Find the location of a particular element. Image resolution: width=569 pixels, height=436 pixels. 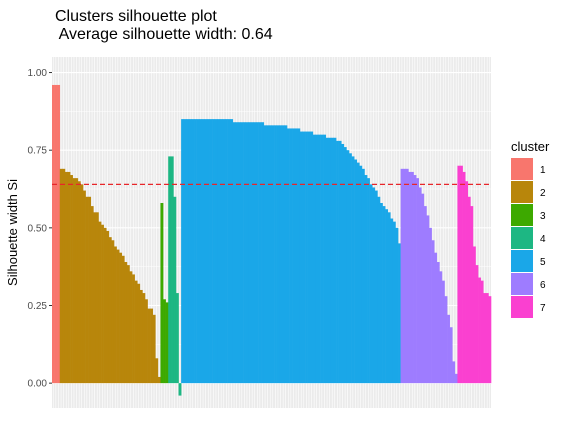

legend-title: cluster is located at coordinates (530, 146).